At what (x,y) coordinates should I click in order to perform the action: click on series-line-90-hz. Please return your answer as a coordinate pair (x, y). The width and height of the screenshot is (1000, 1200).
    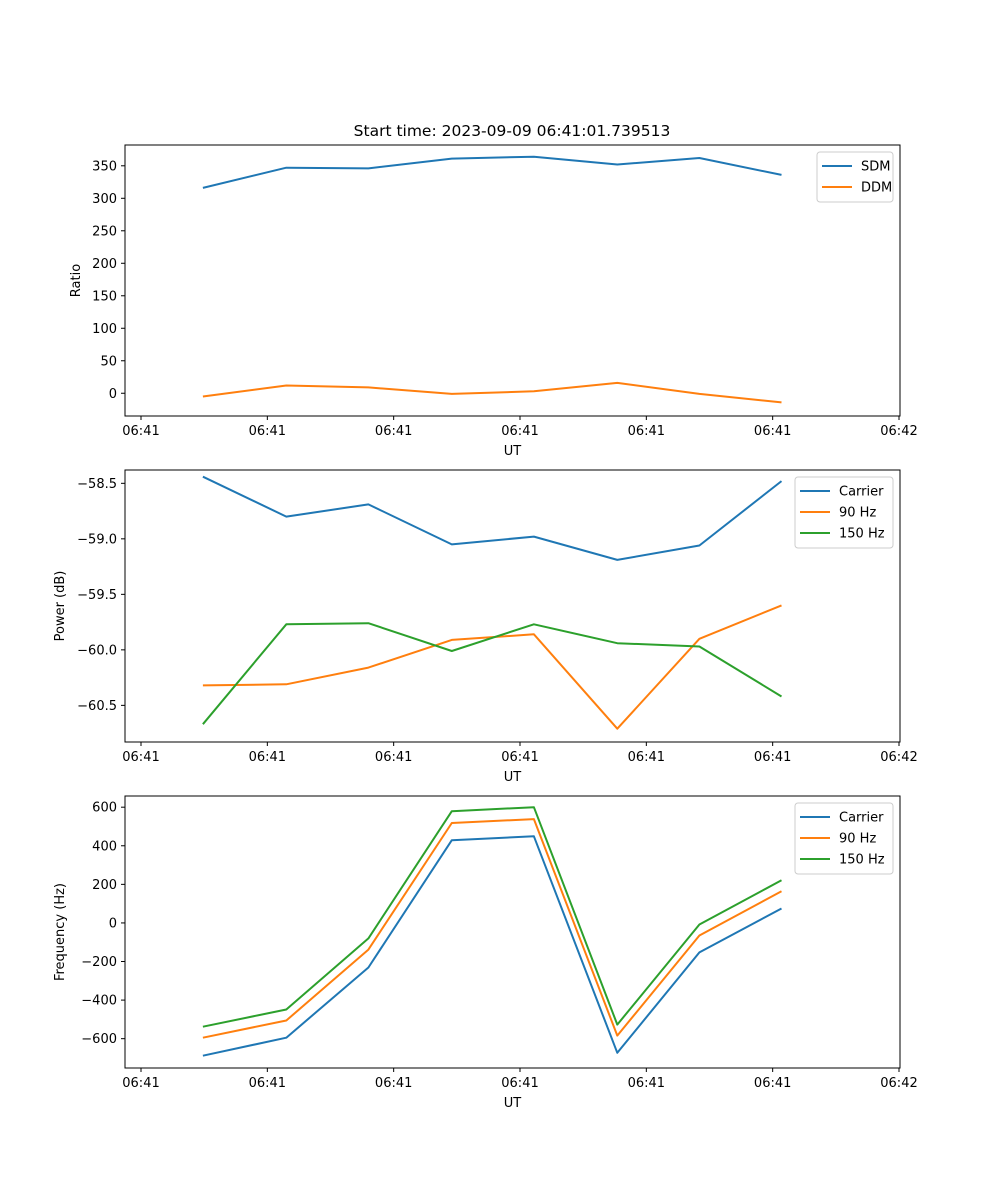
    Looking at the image, I should click on (492, 928).